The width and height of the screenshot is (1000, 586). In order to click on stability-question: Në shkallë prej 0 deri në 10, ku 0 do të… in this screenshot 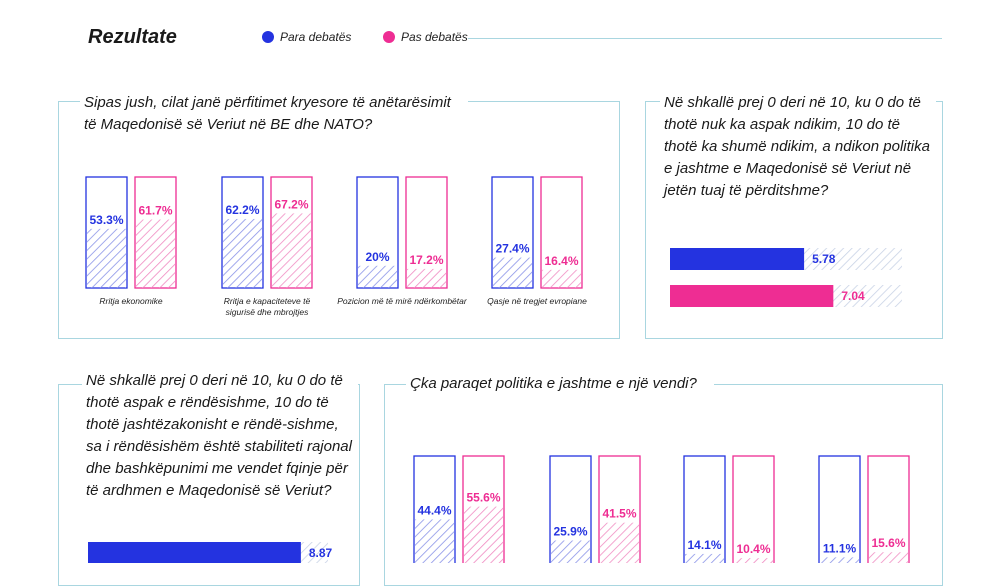, I will do `click(220, 436)`.